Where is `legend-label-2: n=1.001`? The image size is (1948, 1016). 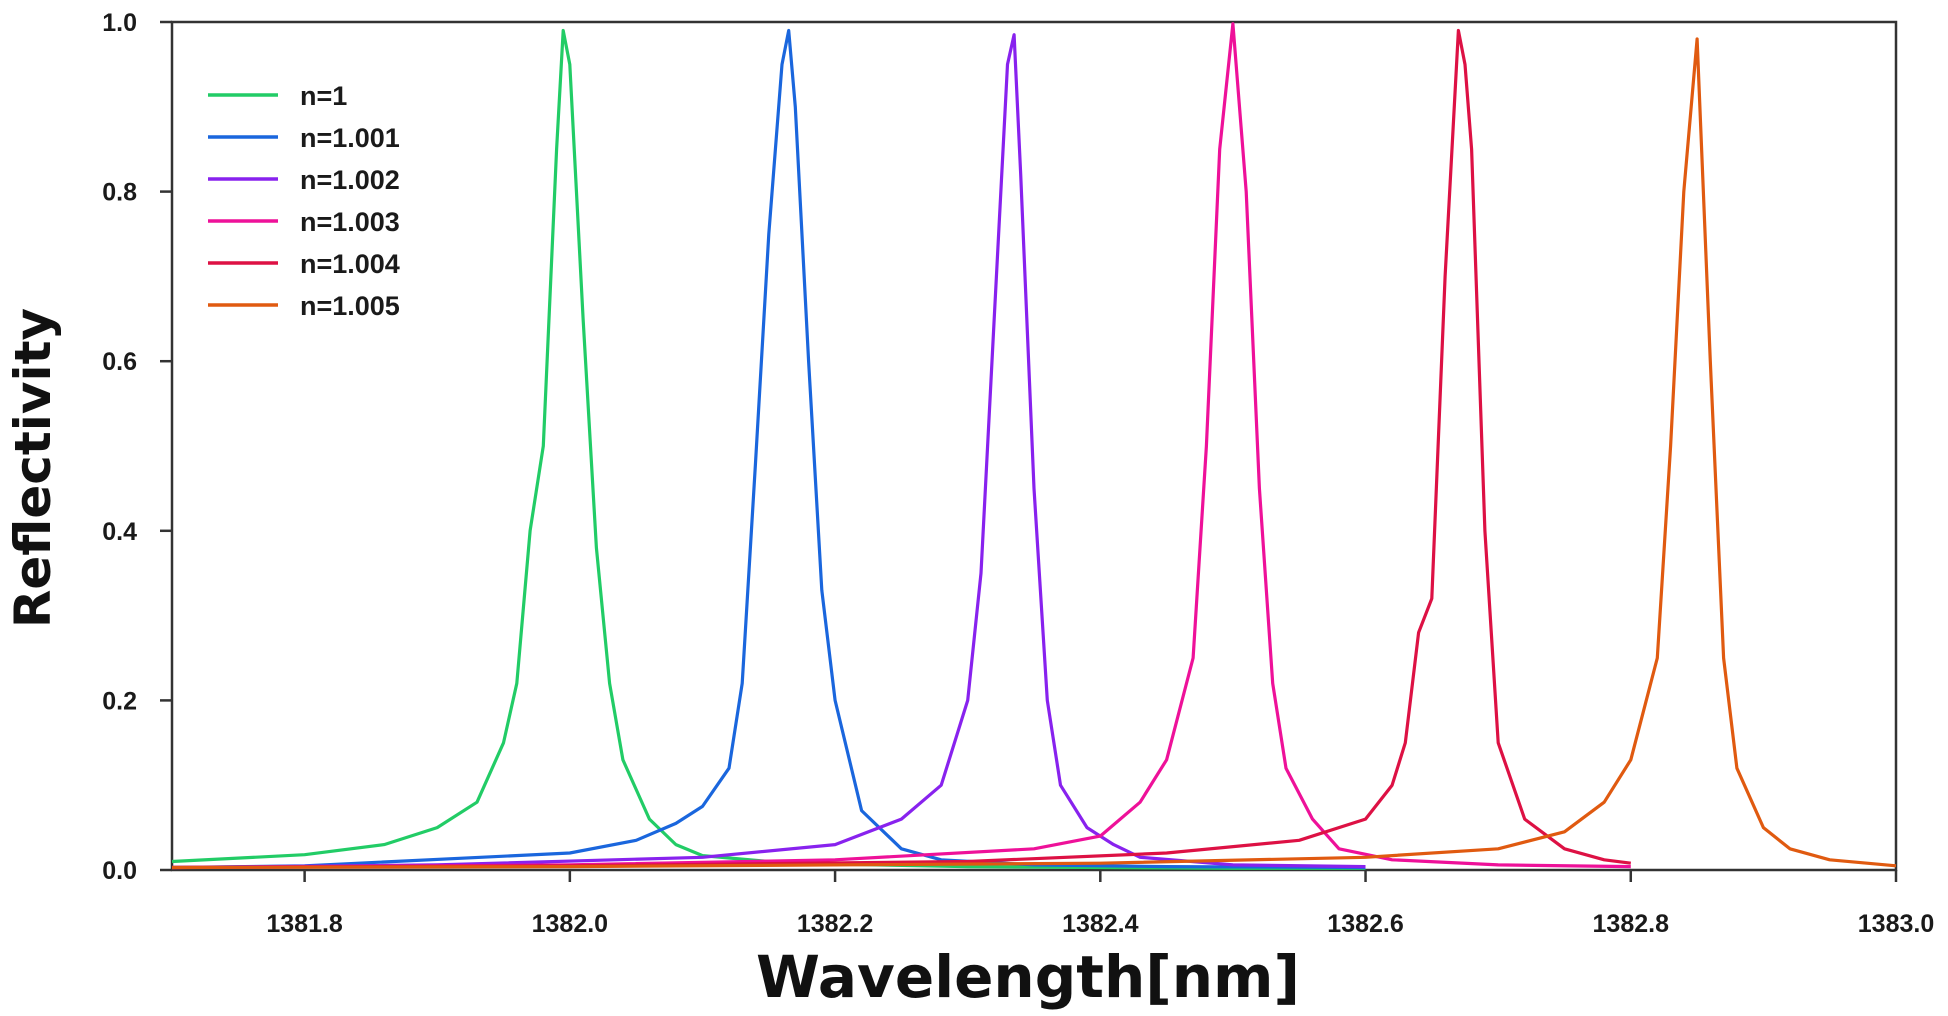 legend-label-2: n=1.001 is located at coordinates (350, 138).